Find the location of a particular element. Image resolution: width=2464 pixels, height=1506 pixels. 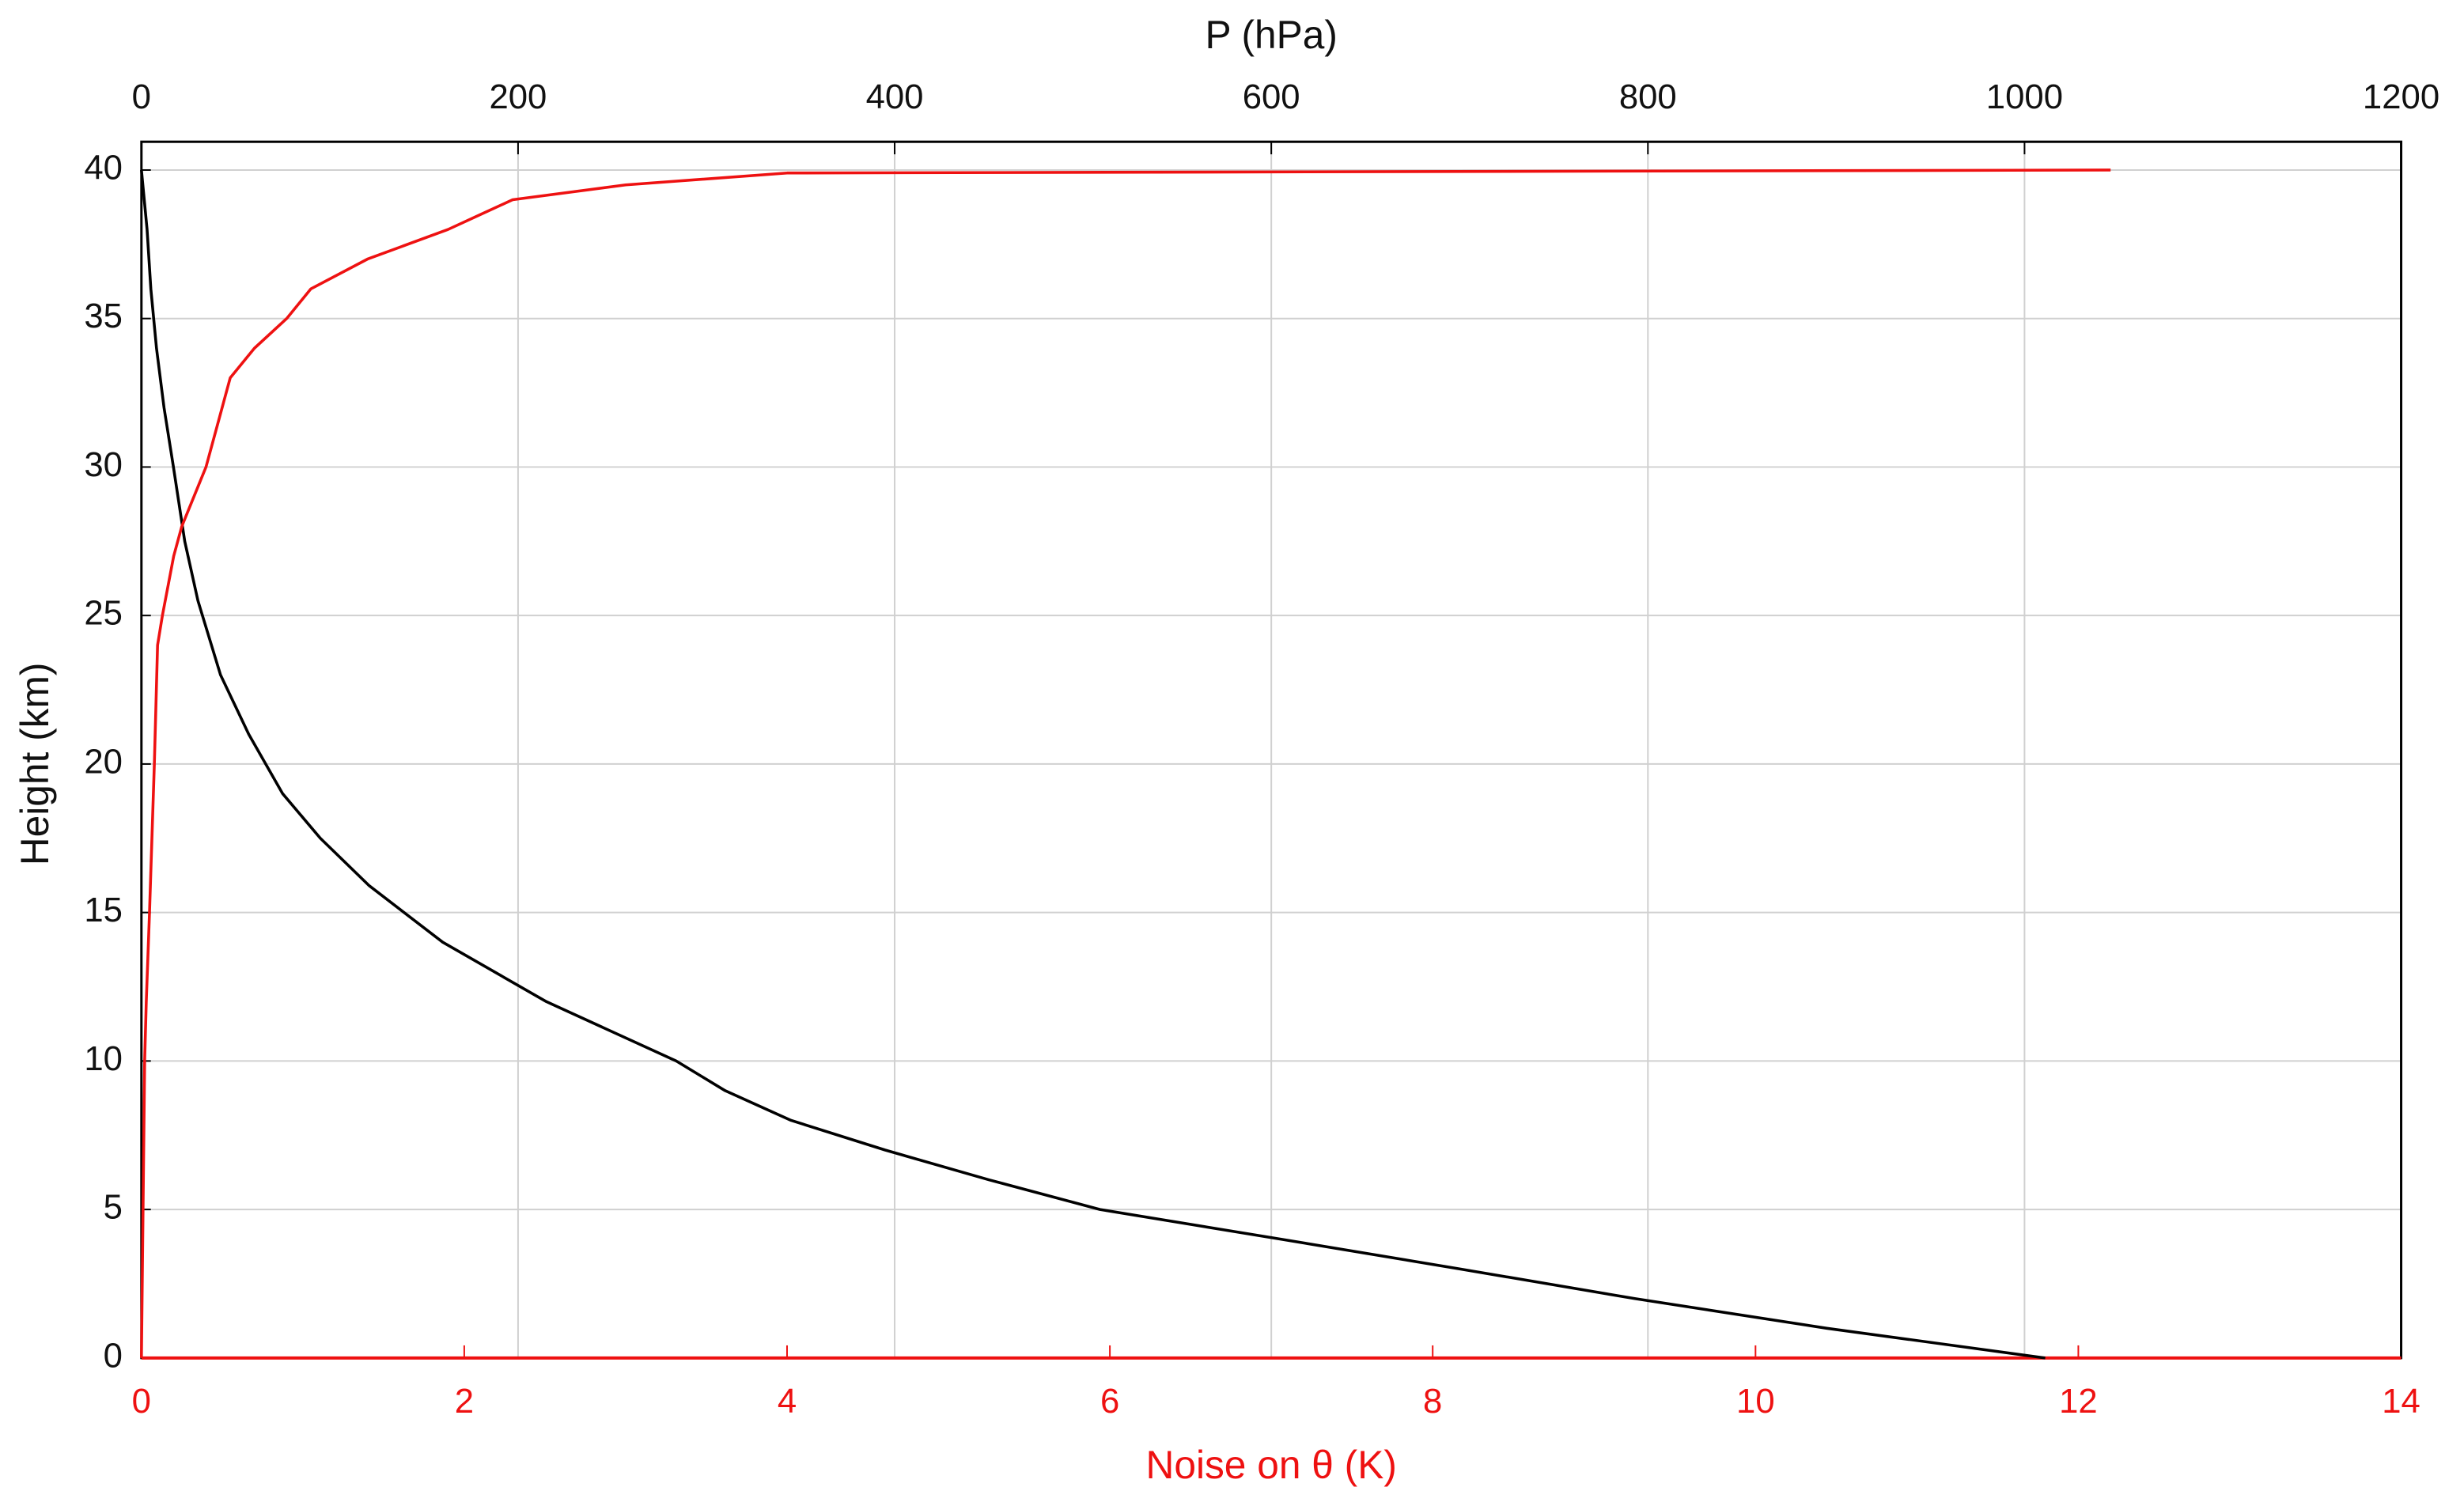

y-tick-label: 15 is located at coordinates (103, 910).